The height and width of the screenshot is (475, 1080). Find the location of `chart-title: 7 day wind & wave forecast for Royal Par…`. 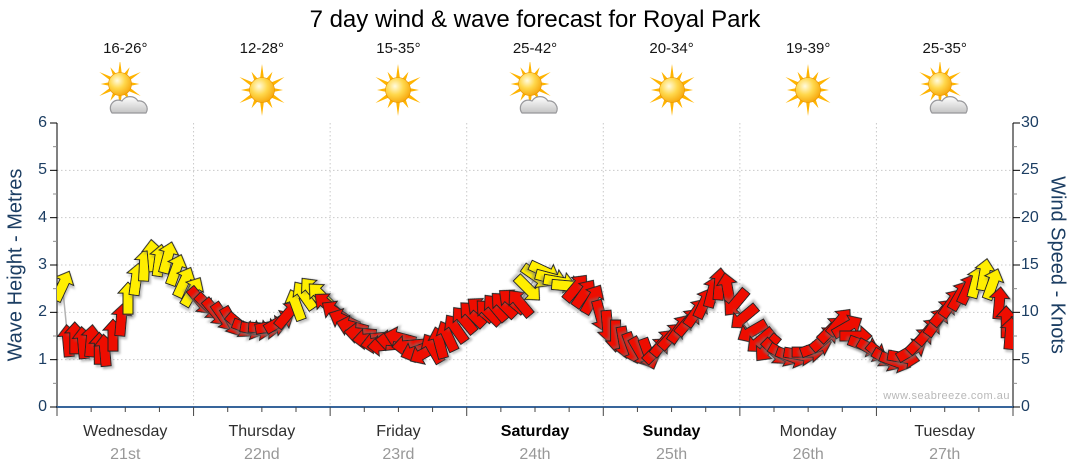

chart-title: 7 day wind & wave forecast for Royal Par… is located at coordinates (535, 19).